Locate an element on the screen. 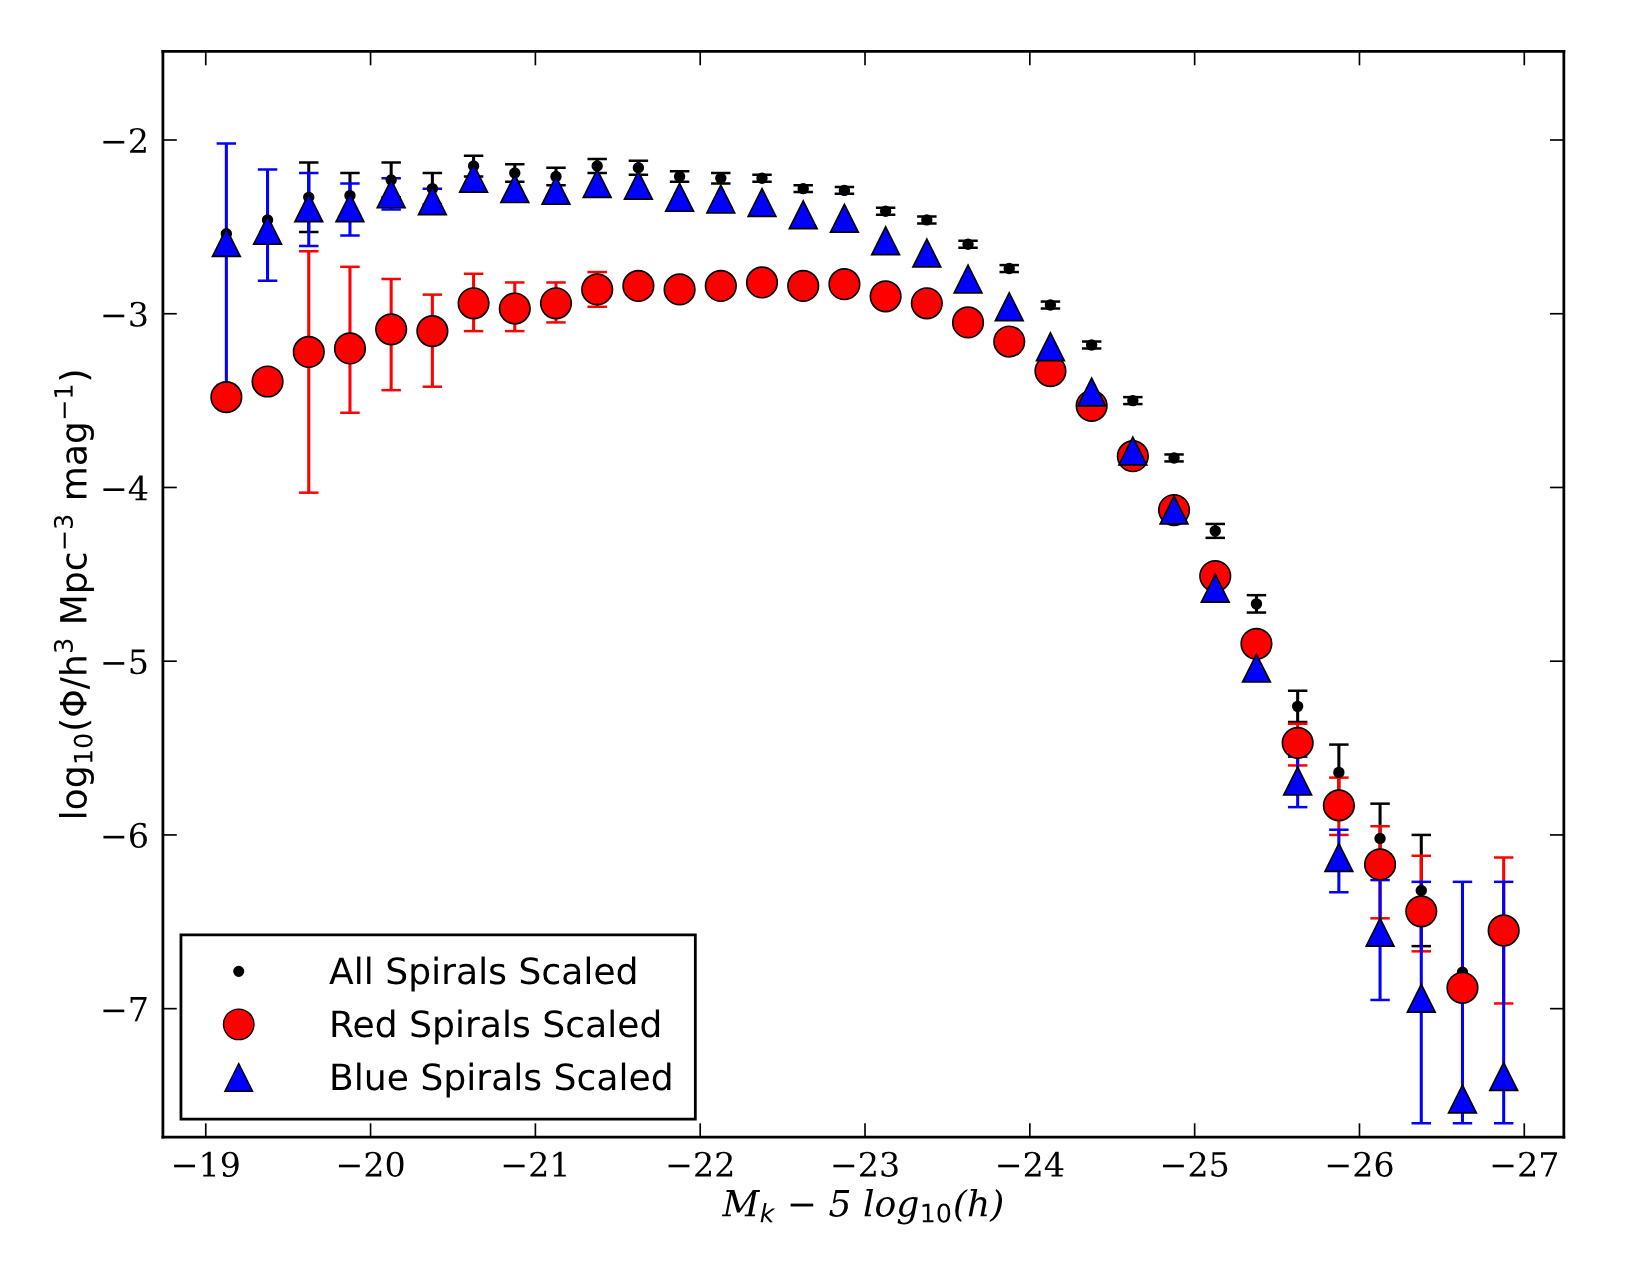 The height and width of the screenshot is (1285, 1629). x-tick-label: −27 is located at coordinates (1525, 1164).